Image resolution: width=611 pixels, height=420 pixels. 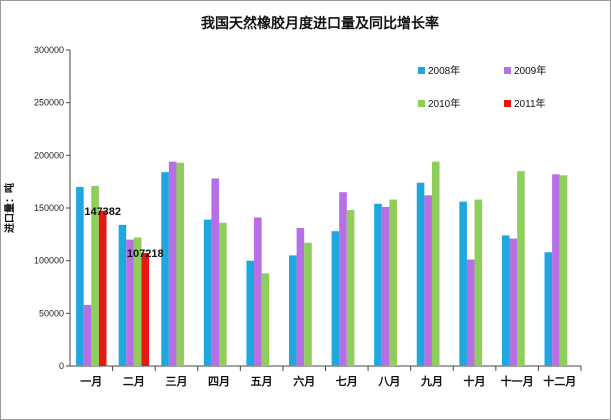 What do you see at coordinates (559, 381) in the screenshot?
I see `x-tick-label: 十二月` at bounding box center [559, 381].